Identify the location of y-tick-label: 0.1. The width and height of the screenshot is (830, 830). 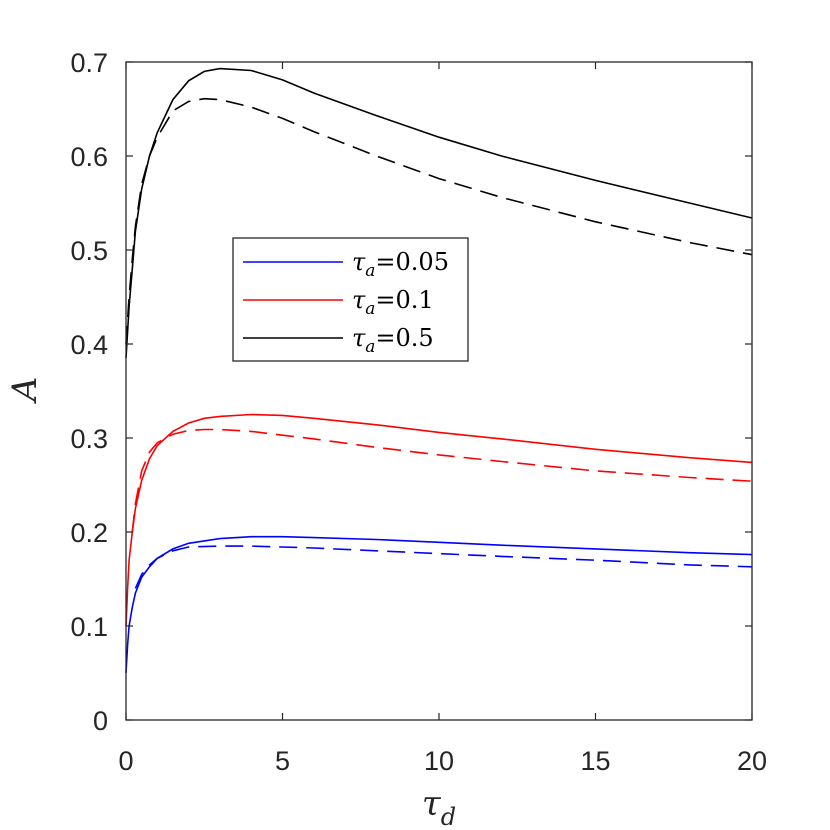
(89, 627).